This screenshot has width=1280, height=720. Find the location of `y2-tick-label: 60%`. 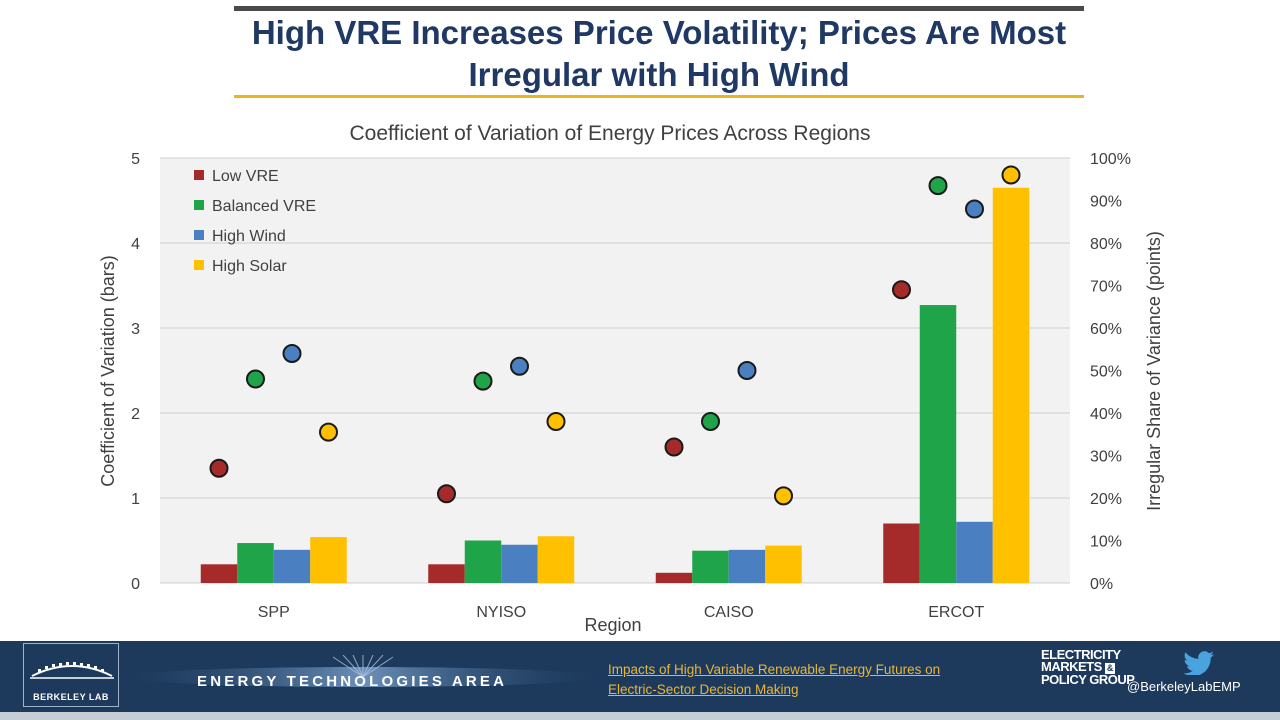

y2-tick-label: 60% is located at coordinates (1106, 329).